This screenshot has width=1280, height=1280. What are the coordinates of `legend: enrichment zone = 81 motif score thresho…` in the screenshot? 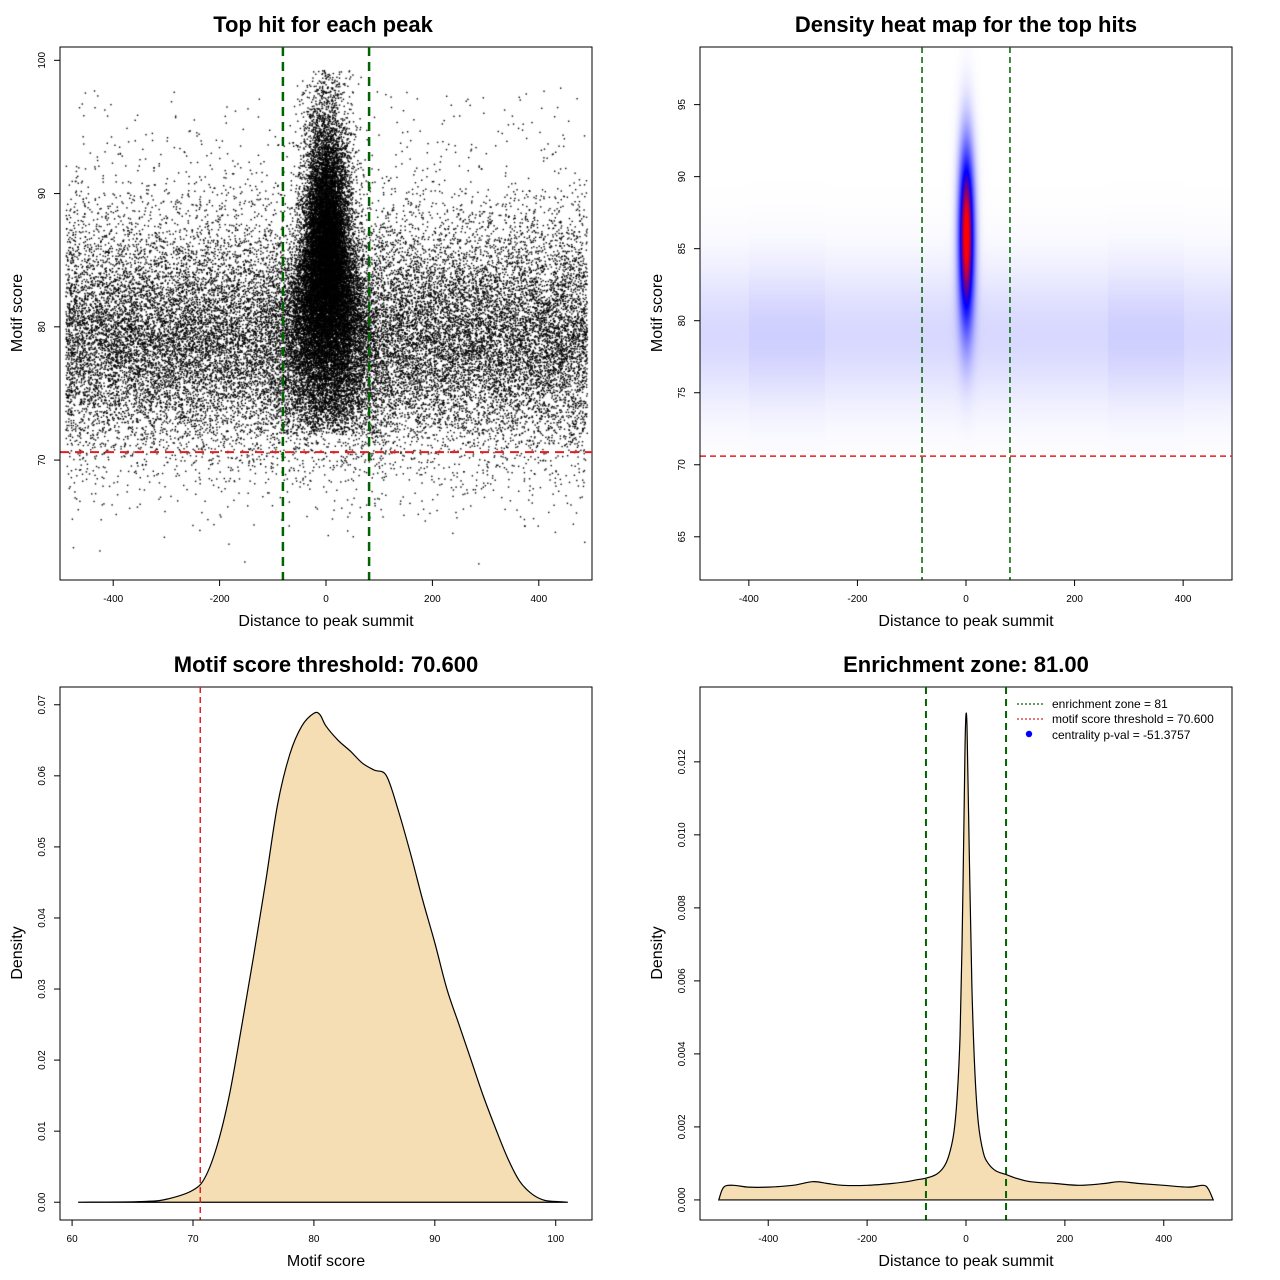 It's located at (1115, 719).